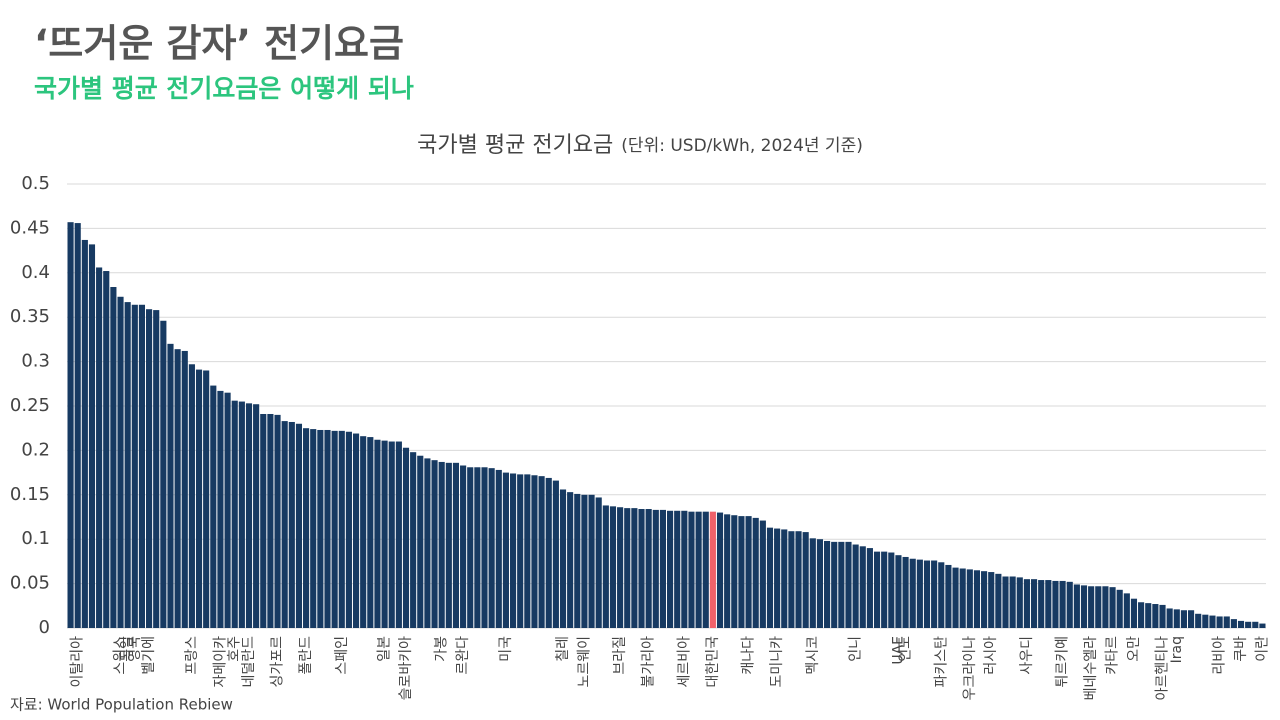 The height and width of the screenshot is (720, 1280). What do you see at coordinates (1241, 649) in the screenshot?
I see `x-tick-label: 쿠바` at bounding box center [1241, 649].